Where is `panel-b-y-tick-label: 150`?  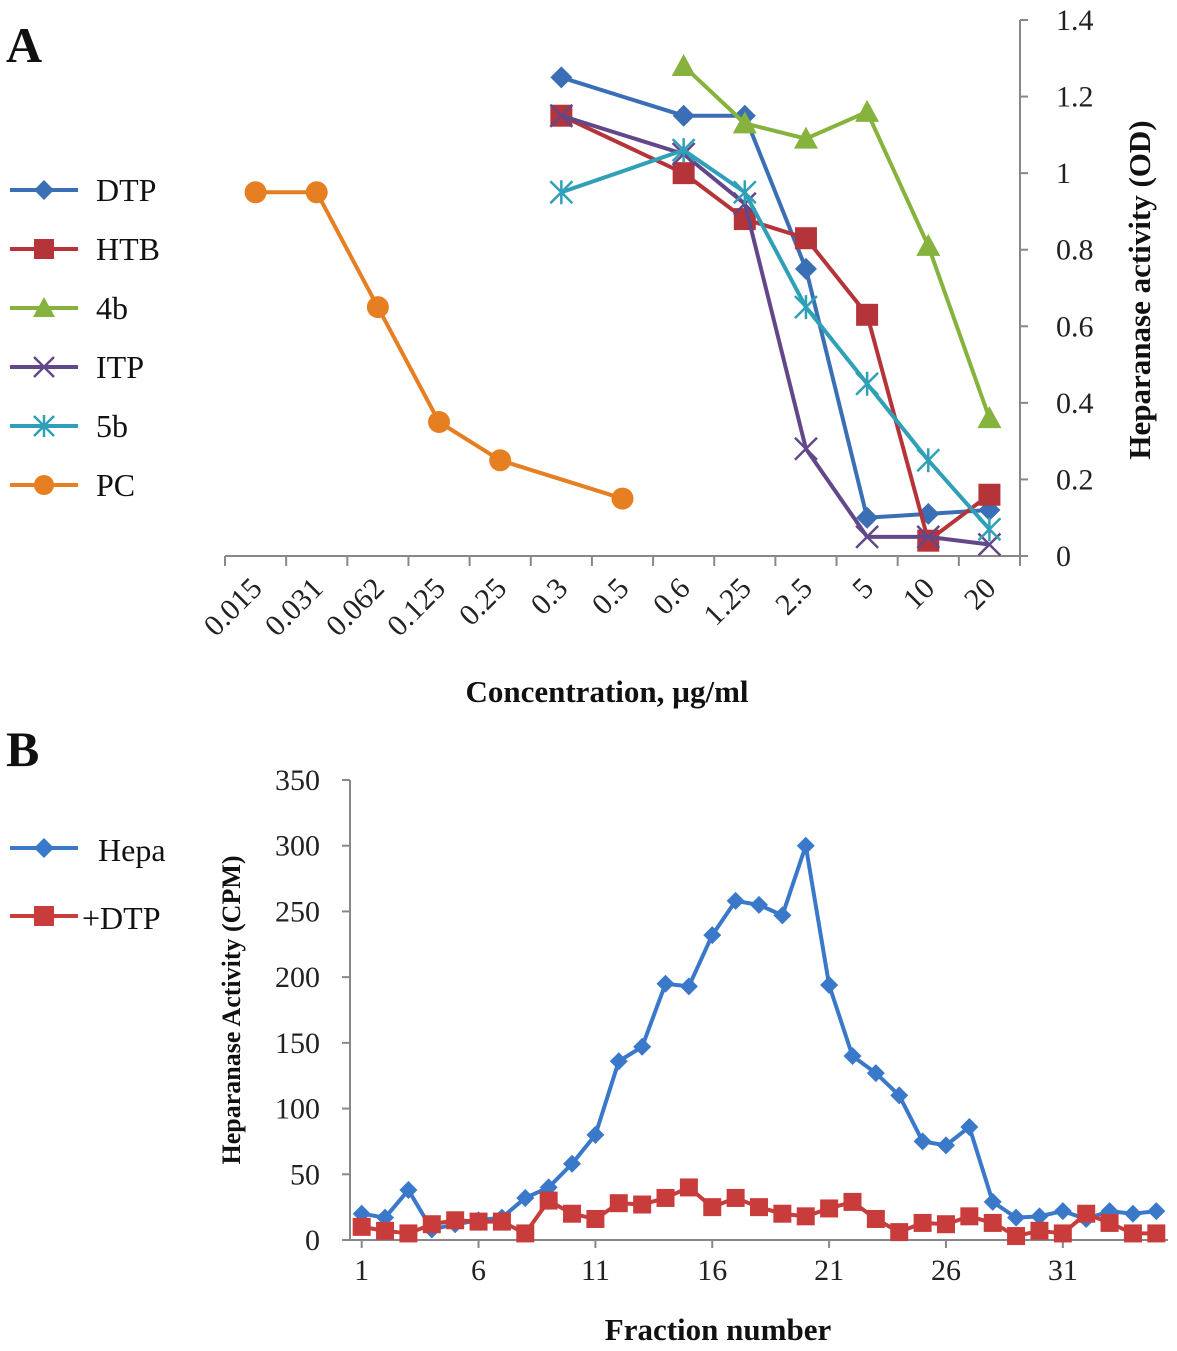
panel-b-y-tick-label: 150 is located at coordinates (297, 1043).